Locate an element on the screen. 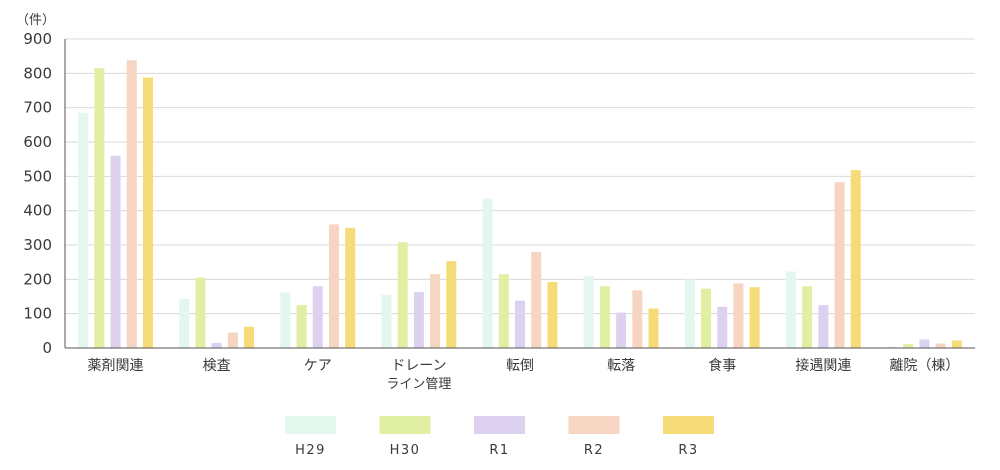  y-tick-label: 100 is located at coordinates (37, 314).